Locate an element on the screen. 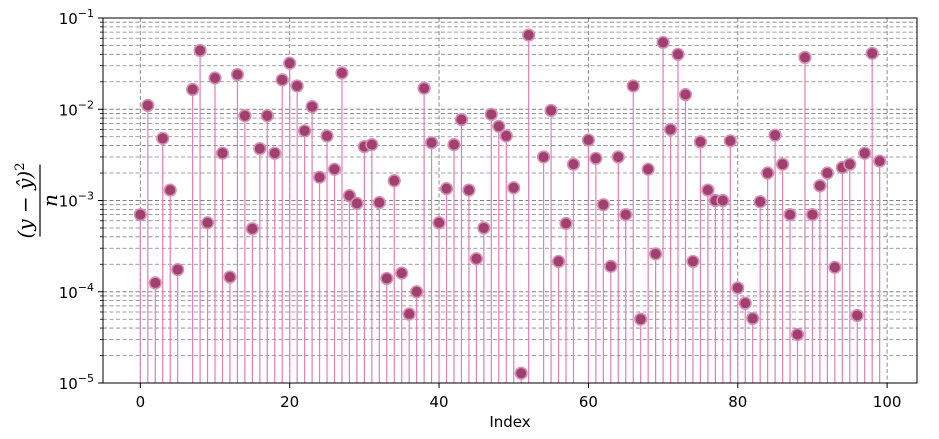 Image resolution: width=939 pixels, height=439 pixels. y-tick-label: 10⁻¹ is located at coordinates (76, 17).